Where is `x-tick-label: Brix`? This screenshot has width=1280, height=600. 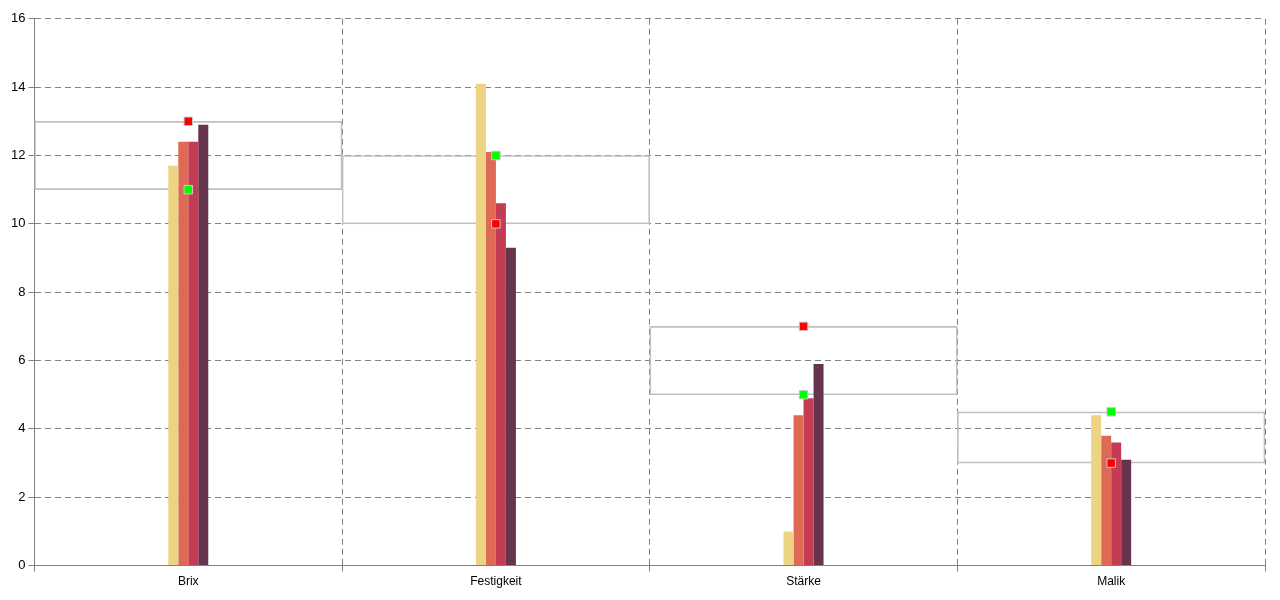 x-tick-label: Brix is located at coordinates (188, 581).